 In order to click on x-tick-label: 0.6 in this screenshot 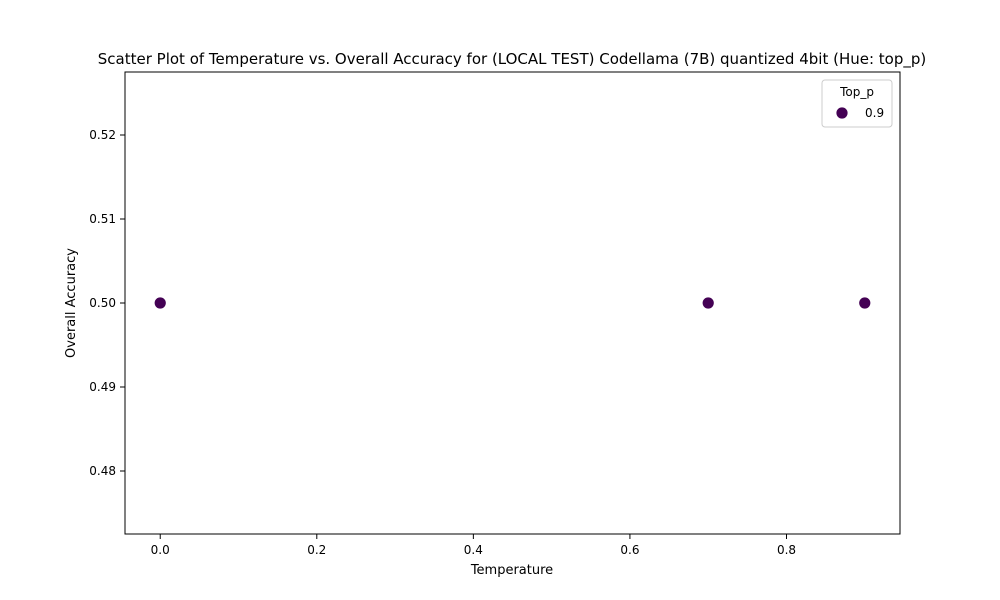, I will do `click(629, 550)`.